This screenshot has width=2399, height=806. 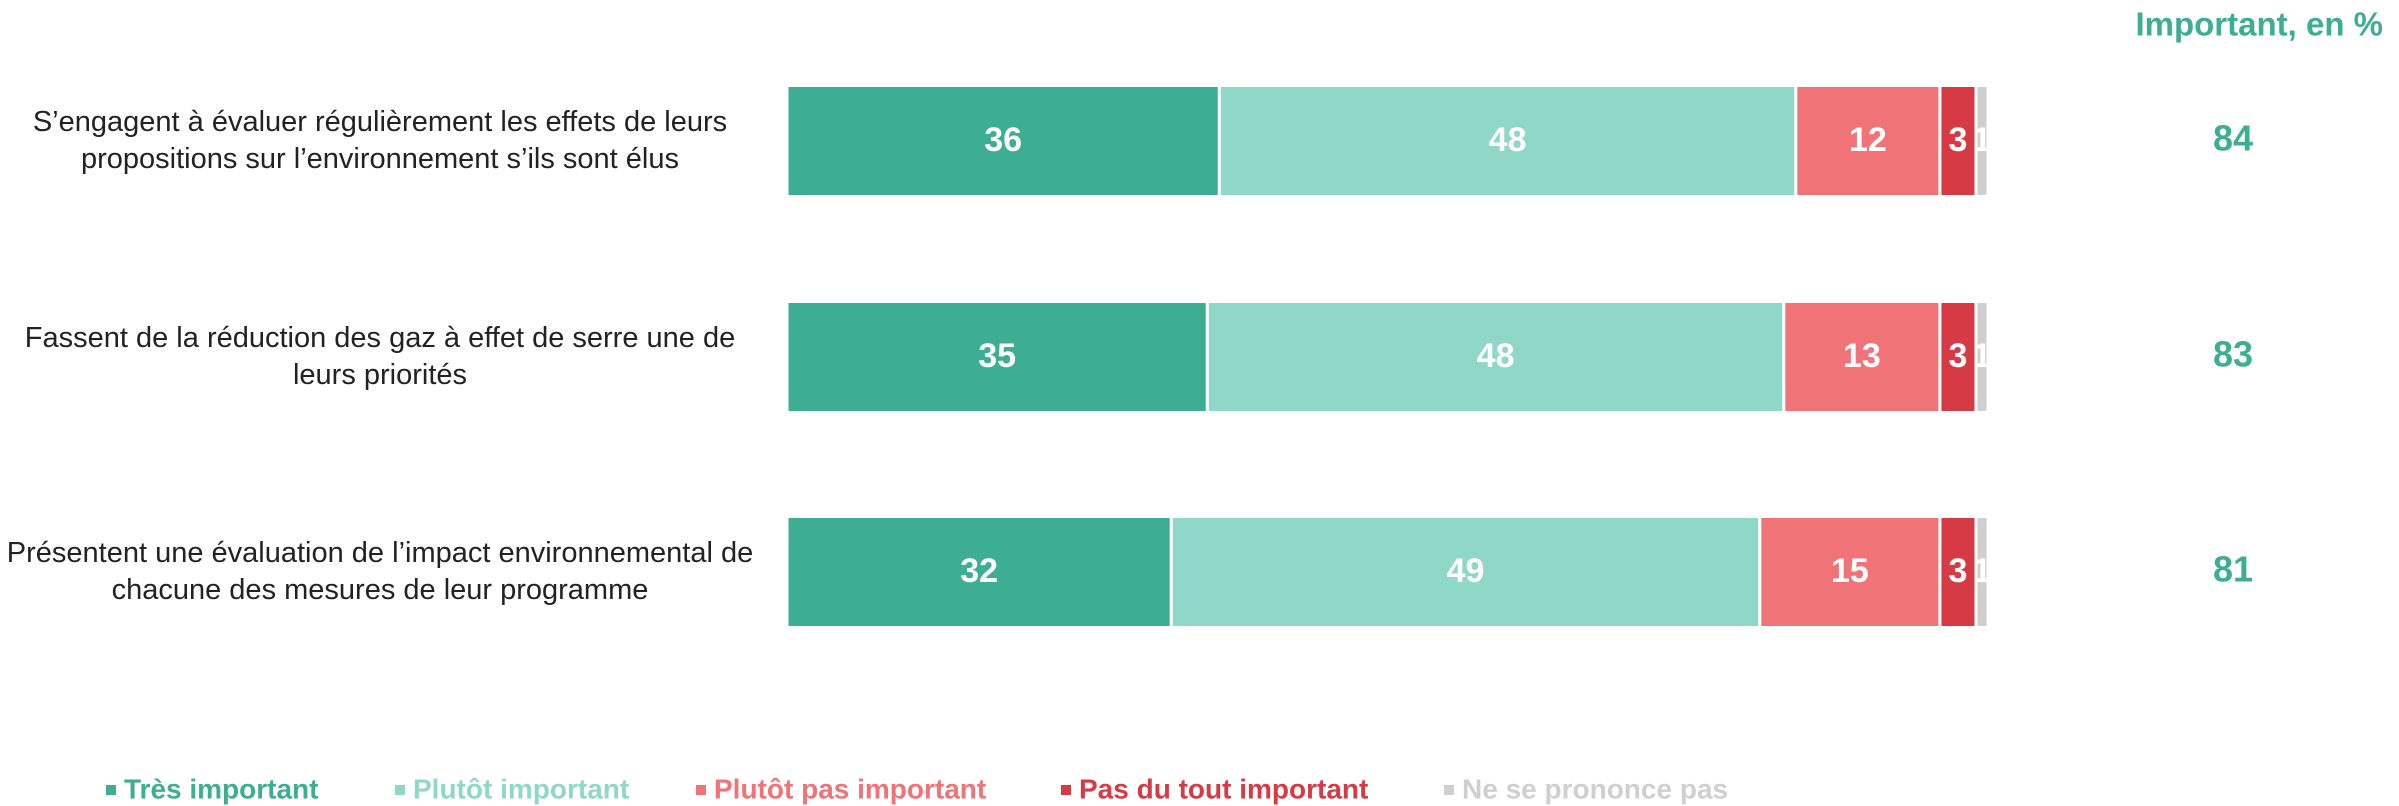 What do you see at coordinates (1223, 788) in the screenshot?
I see `legend-label: Pas du tout important` at bounding box center [1223, 788].